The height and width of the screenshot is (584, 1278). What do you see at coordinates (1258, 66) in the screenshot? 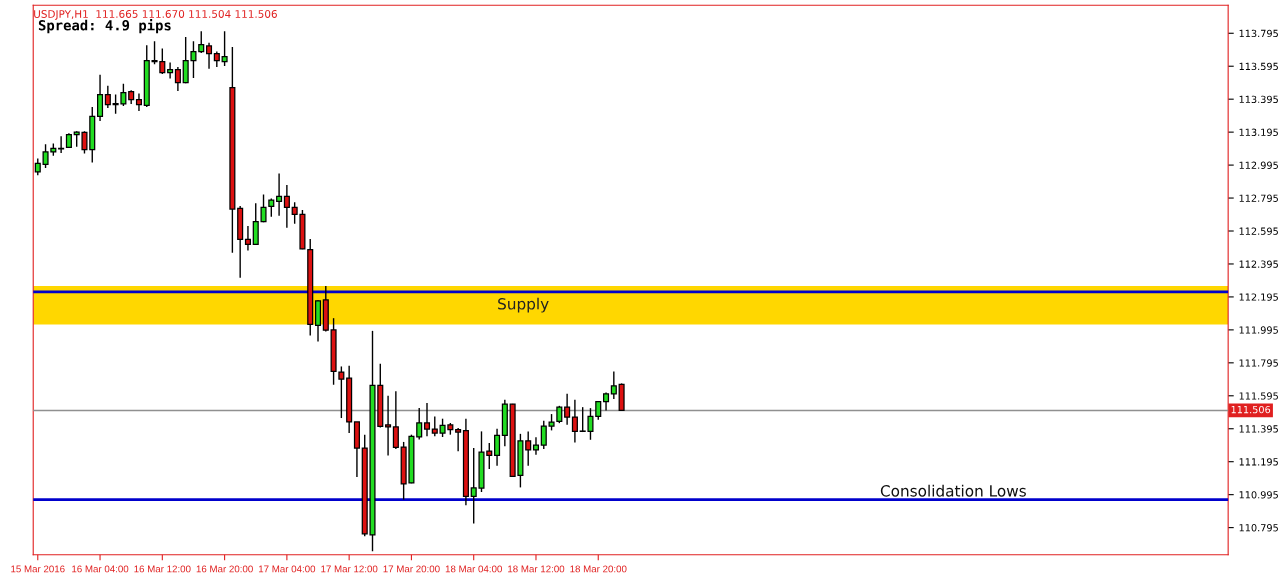
I see `y-tick-label: 113.595` at bounding box center [1258, 66].